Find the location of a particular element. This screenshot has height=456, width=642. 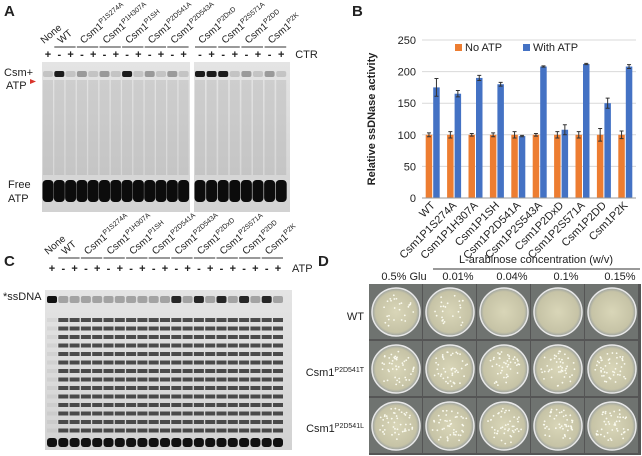

lane-label: Csm1P2D541T is located at coordinates (335, 373).